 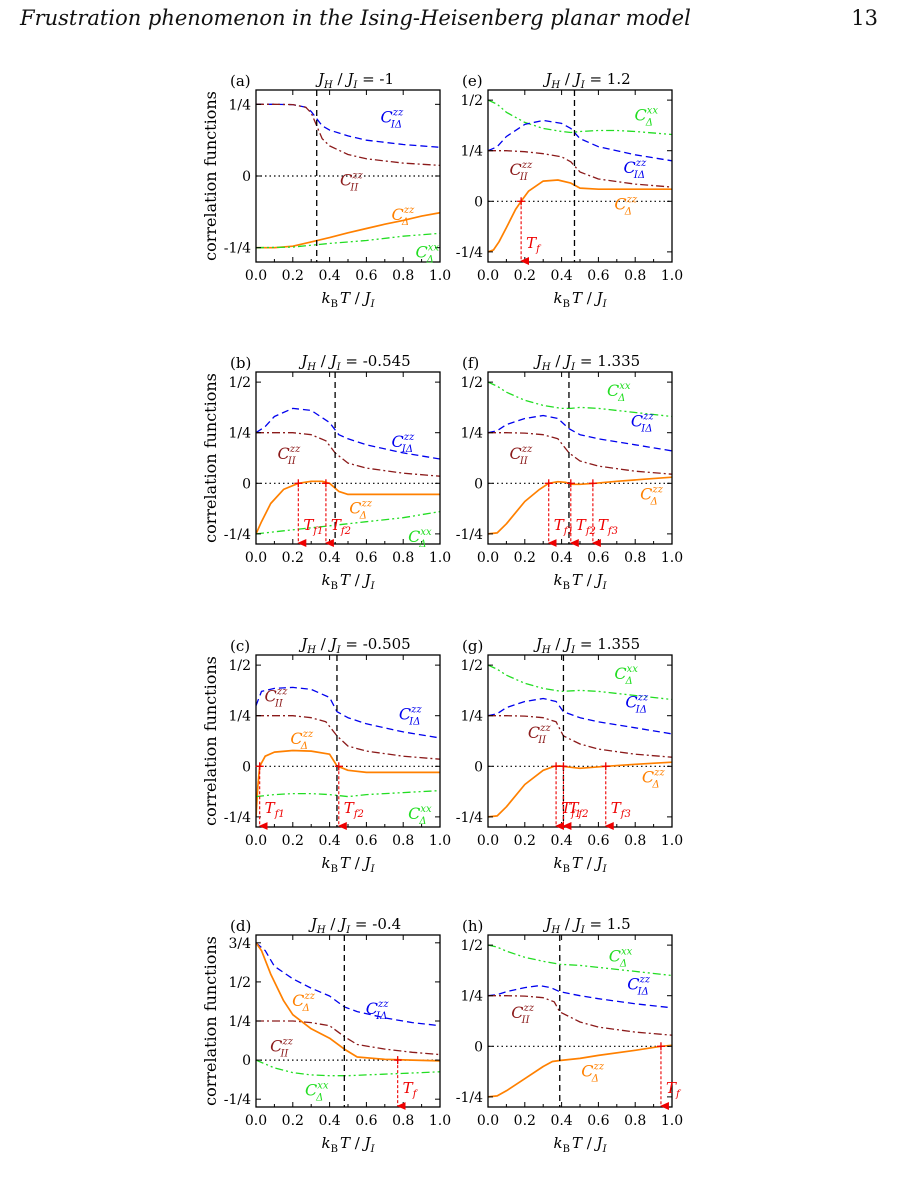 What do you see at coordinates (240, 926) in the screenshot?
I see `panel-label: (d)` at bounding box center [240, 926].